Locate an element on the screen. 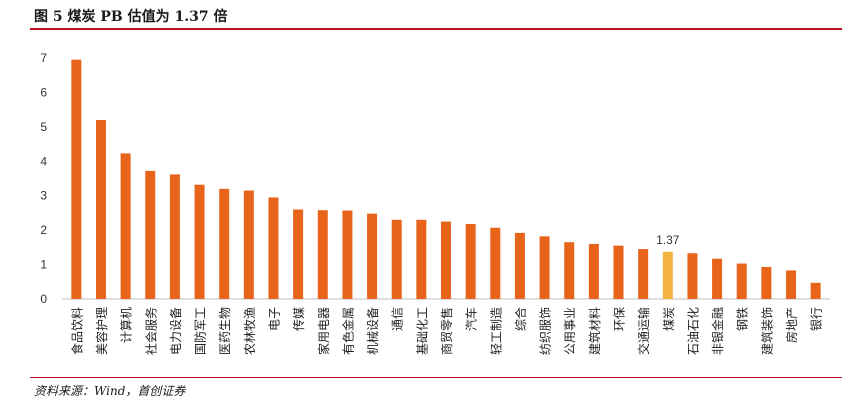  category-label: 机械设备 is located at coordinates (372, 331).